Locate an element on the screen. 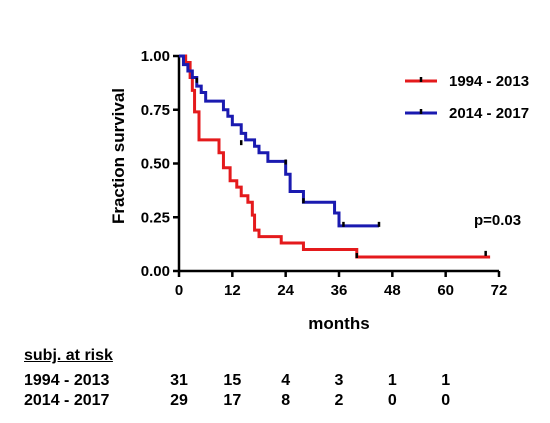 The width and height of the screenshot is (550, 423). legend-label: 2014 - 2017 is located at coordinates (489, 113).